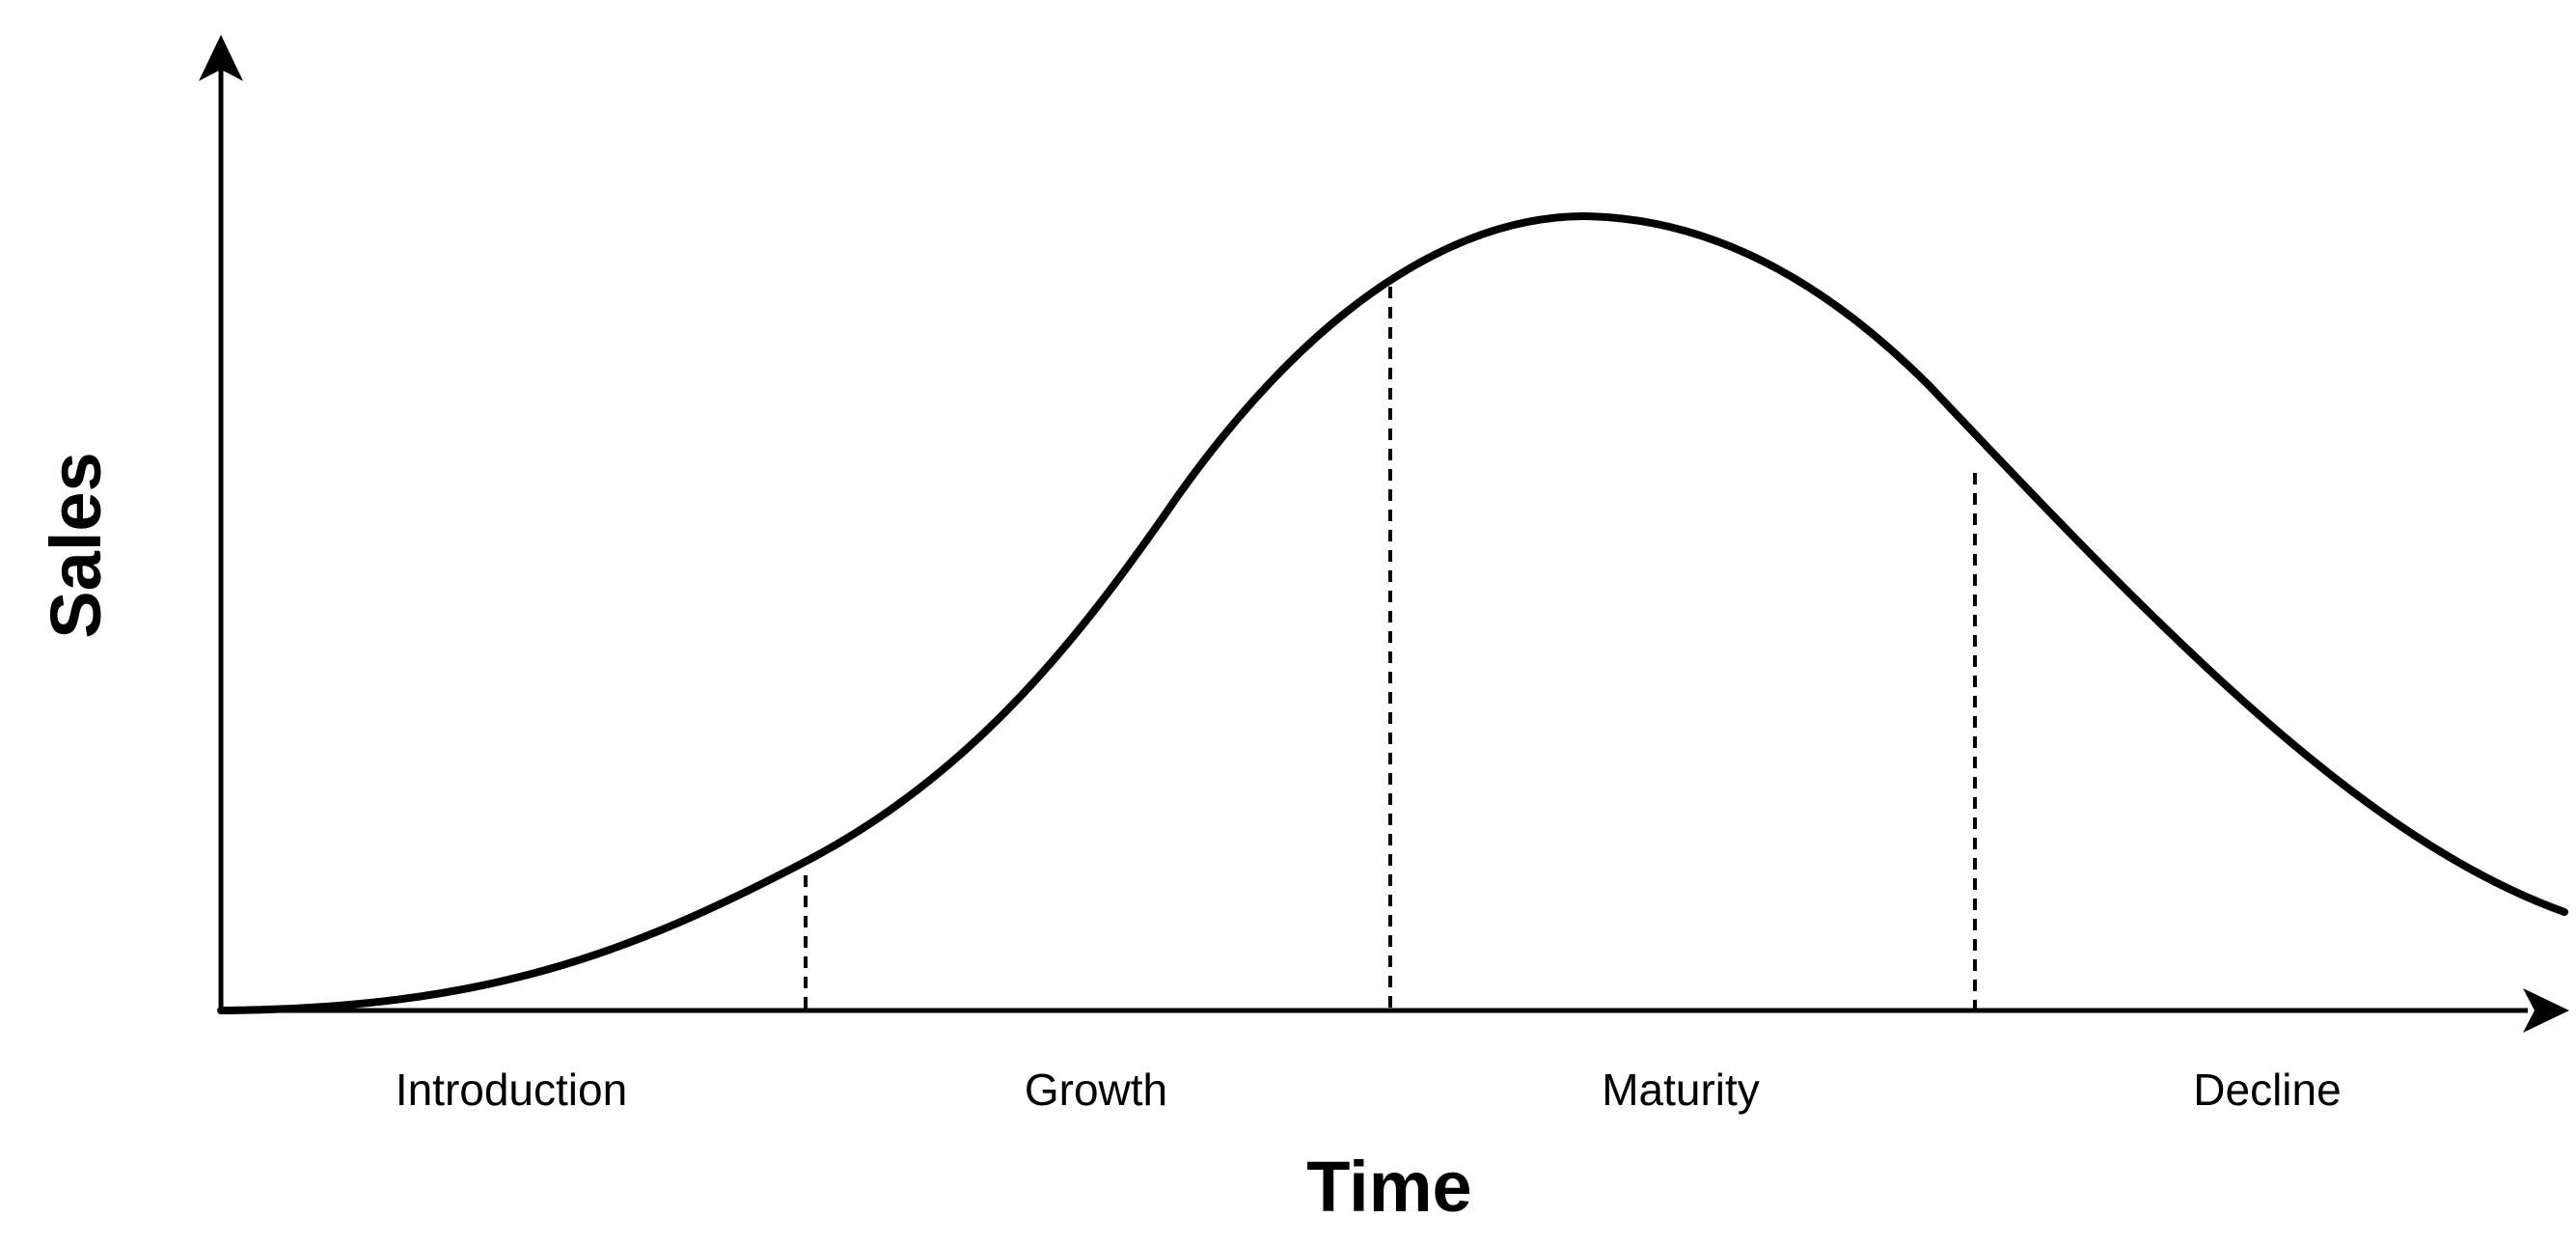 This screenshot has height=1245, width=2576. What do you see at coordinates (2546, 1011) in the screenshot?
I see `x-axis-arrowhead-icon` at bounding box center [2546, 1011].